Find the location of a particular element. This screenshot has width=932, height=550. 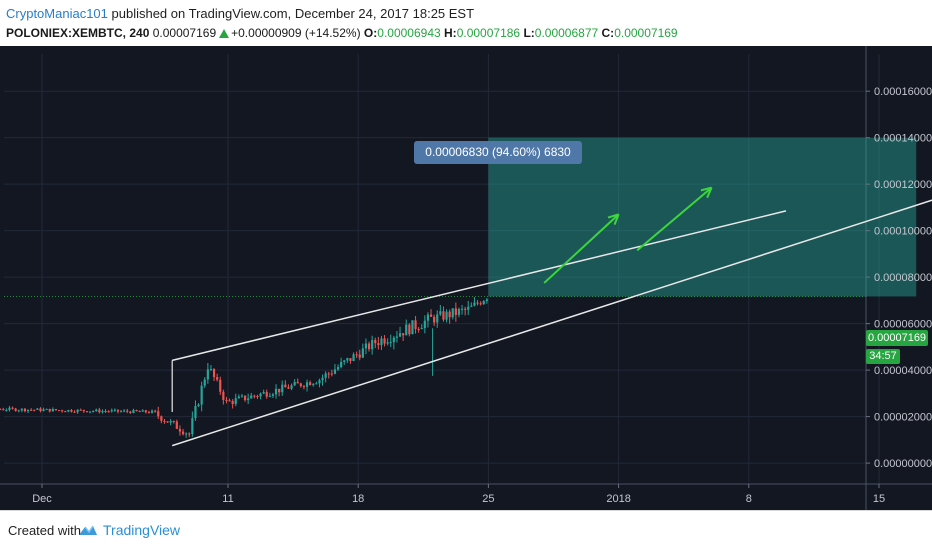

countdown-tag: 34:57 is located at coordinates (883, 356).